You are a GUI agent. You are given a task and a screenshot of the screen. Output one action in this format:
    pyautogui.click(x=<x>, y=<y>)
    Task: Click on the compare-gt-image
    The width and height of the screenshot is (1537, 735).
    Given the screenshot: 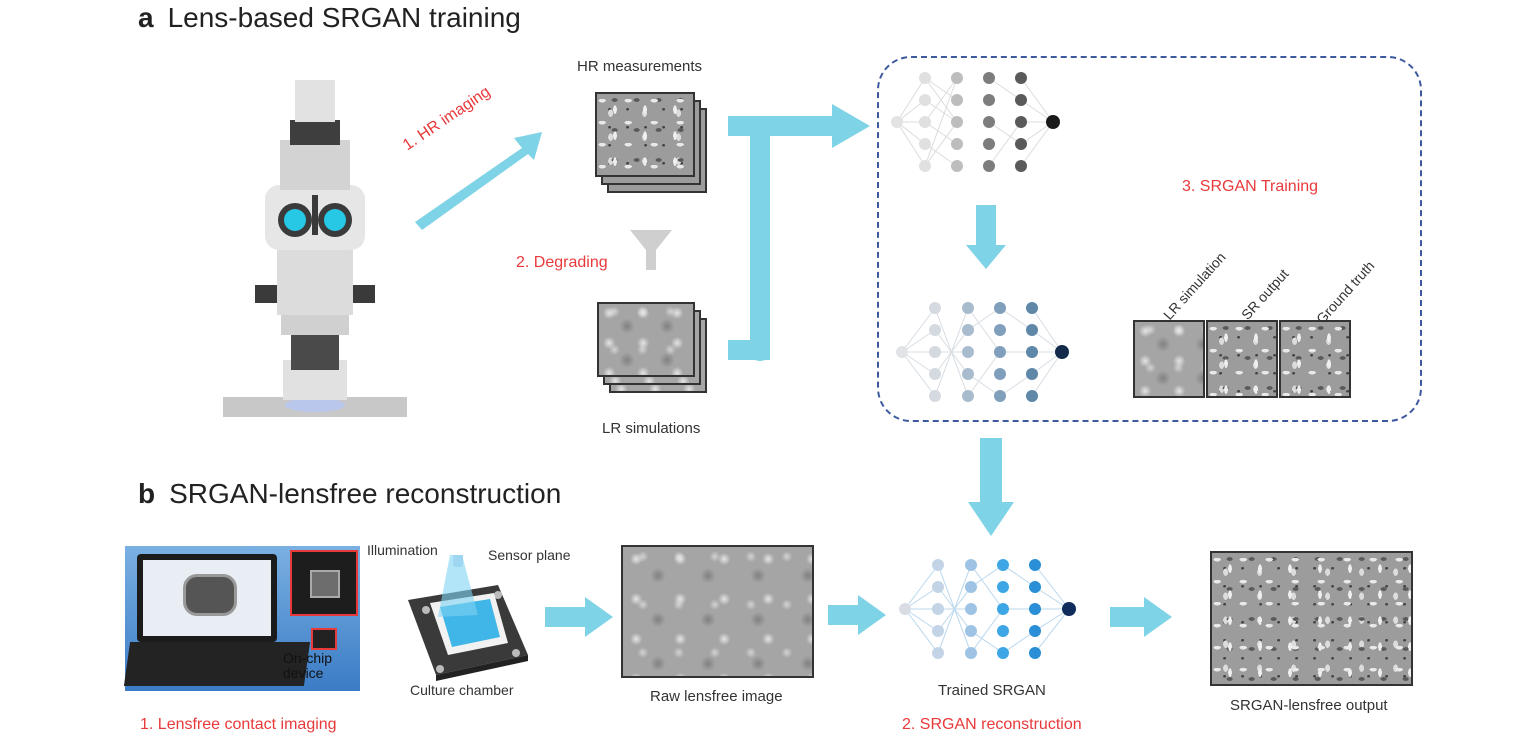 What is the action you would take?
    pyautogui.click(x=1315, y=359)
    